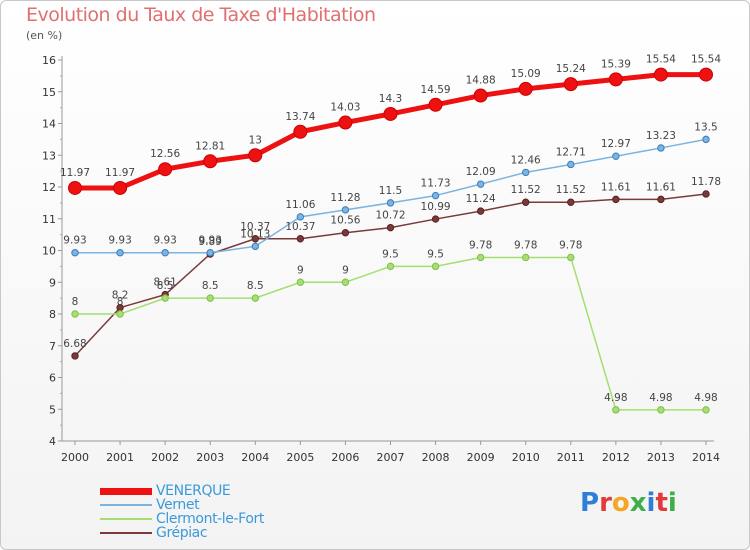 This screenshot has width=750, height=550. I want to click on data-label: 11.28, so click(345, 198).